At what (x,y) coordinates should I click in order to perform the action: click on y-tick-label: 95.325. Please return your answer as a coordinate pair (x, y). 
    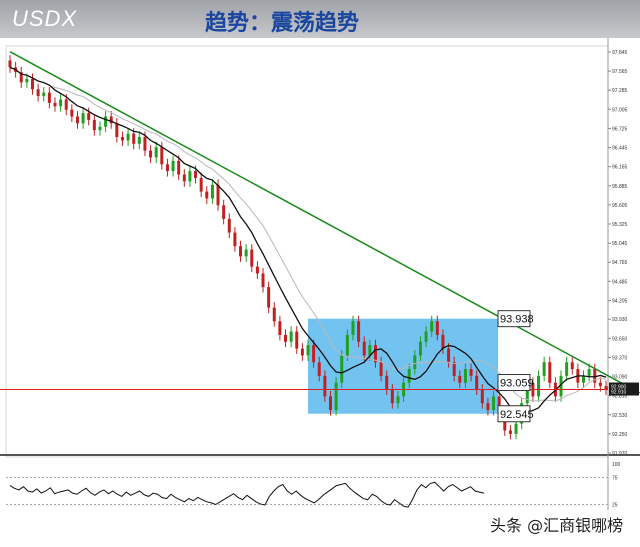
    Looking at the image, I should click on (620, 225).